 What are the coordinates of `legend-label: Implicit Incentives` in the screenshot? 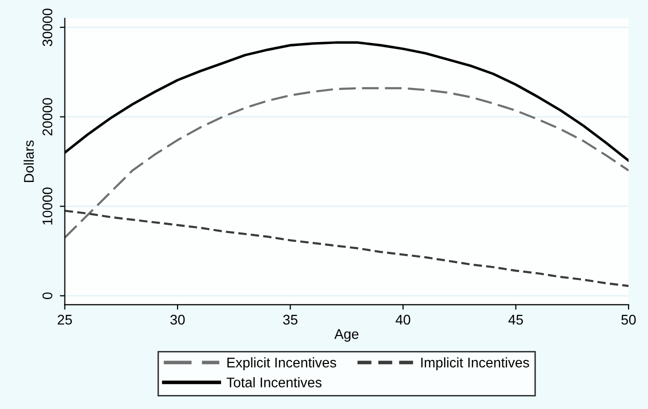 It's located at (475, 363).